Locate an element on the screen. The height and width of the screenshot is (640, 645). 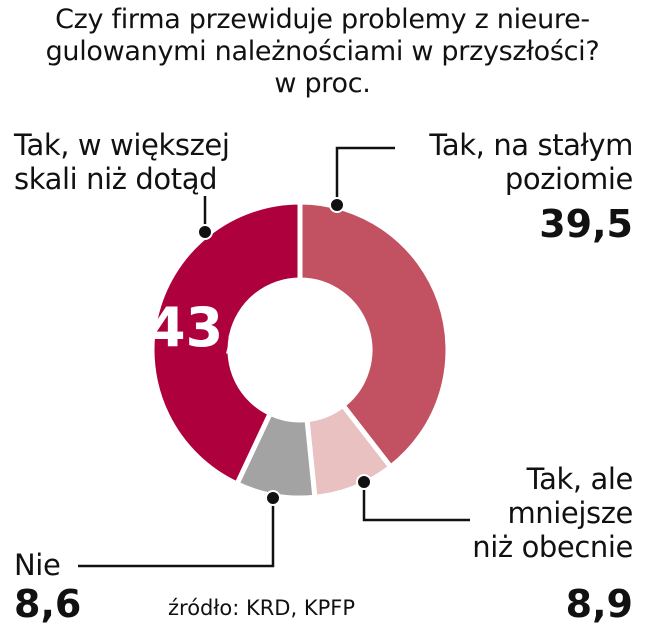
label-line: skali niż dotąd is located at coordinates (116, 179).